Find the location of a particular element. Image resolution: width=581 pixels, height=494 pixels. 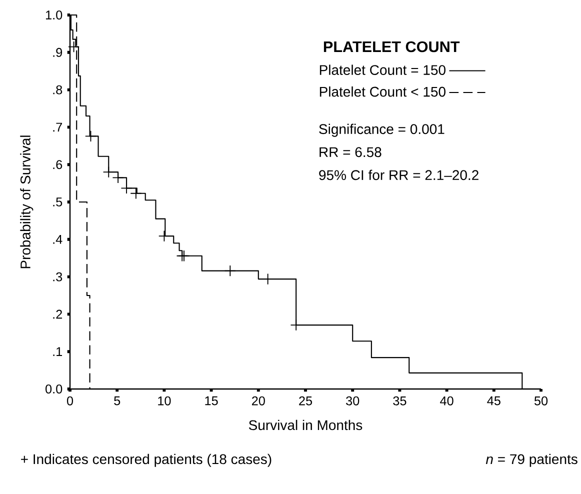

x-tick-label: 15 is located at coordinates (211, 401).